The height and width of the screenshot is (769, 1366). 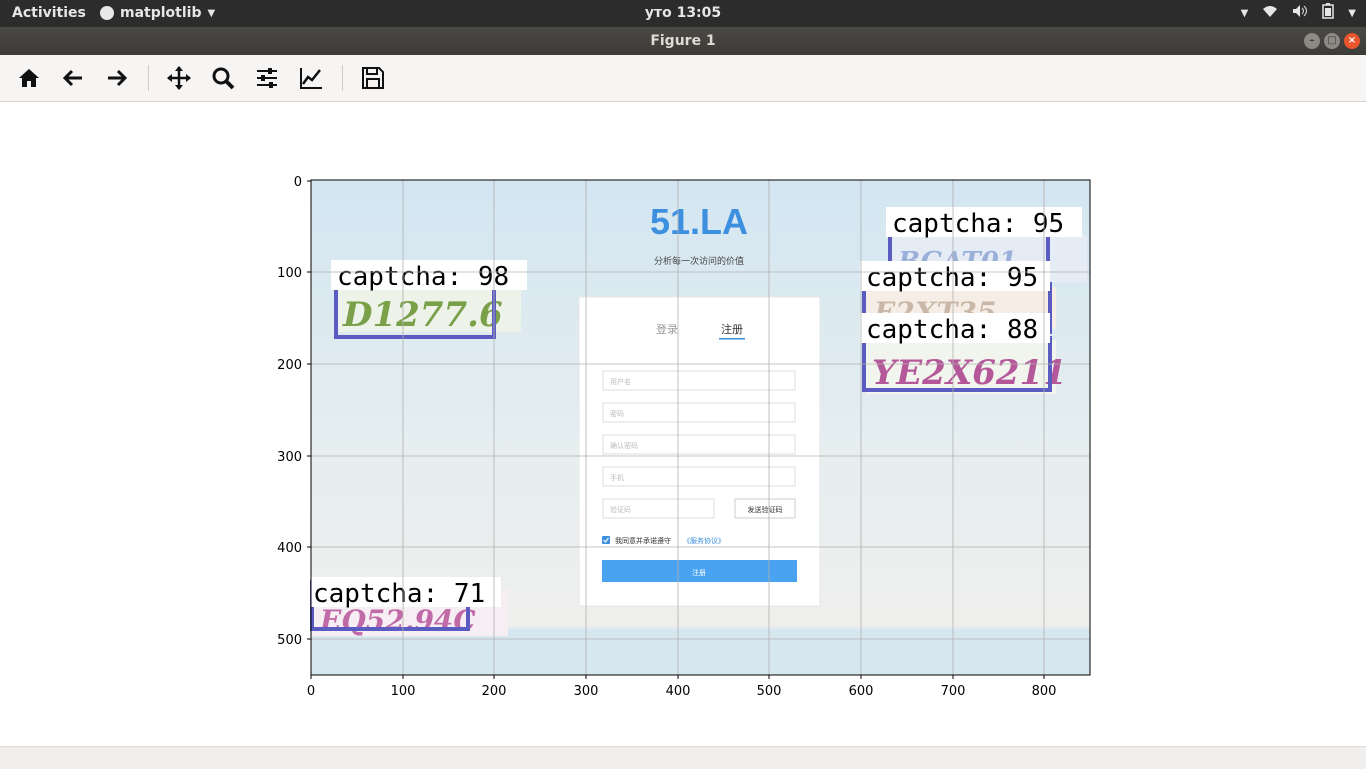 What do you see at coordinates (1044, 691) in the screenshot?
I see `x-tick-label: 800` at bounding box center [1044, 691].